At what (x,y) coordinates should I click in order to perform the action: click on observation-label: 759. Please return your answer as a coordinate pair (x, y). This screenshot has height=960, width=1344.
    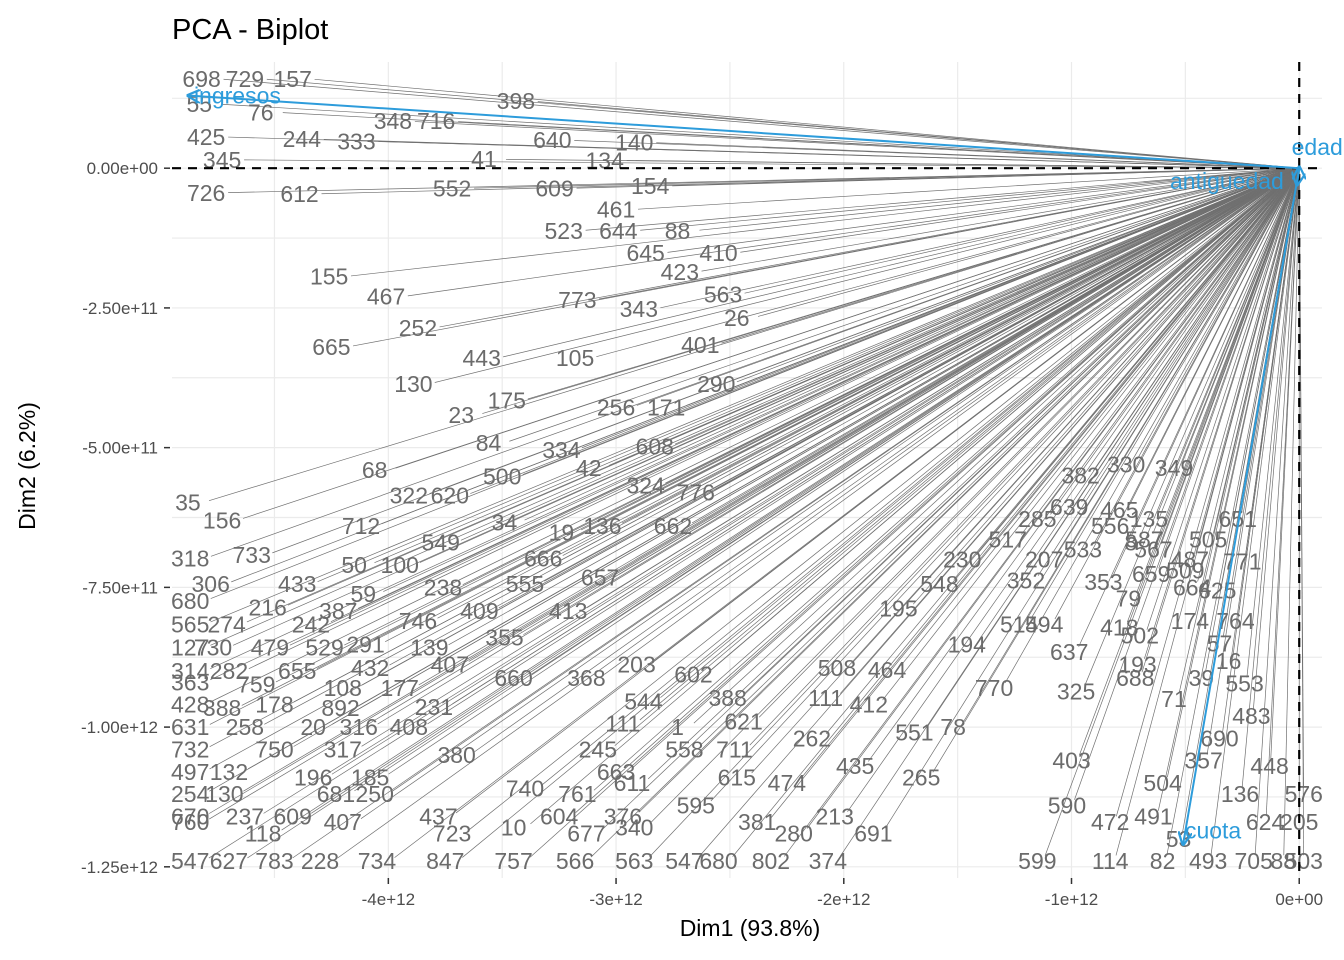
    Looking at the image, I should click on (256, 685).